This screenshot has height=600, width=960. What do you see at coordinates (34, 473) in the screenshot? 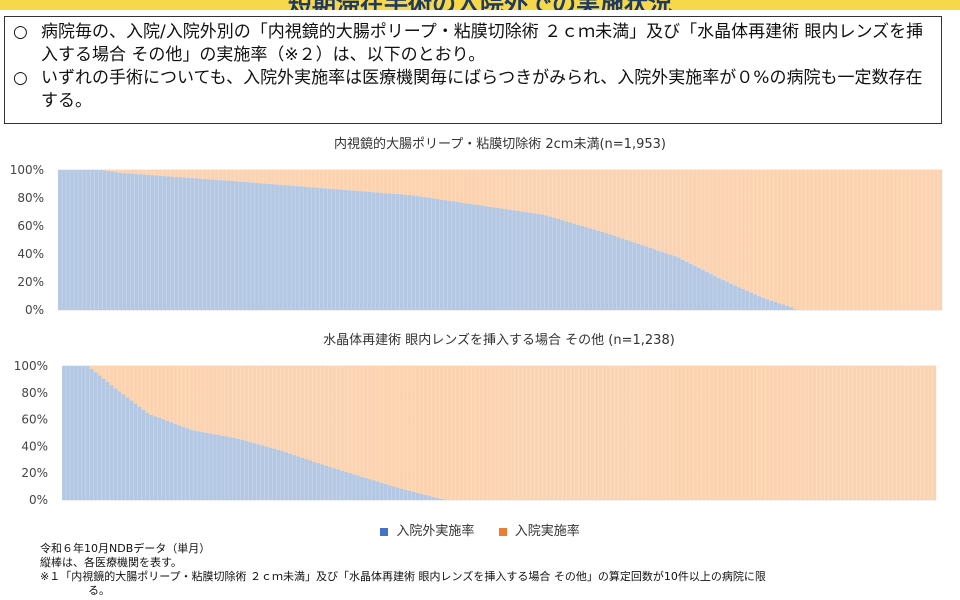
I see `y-tick-label: 20%` at bounding box center [34, 473].